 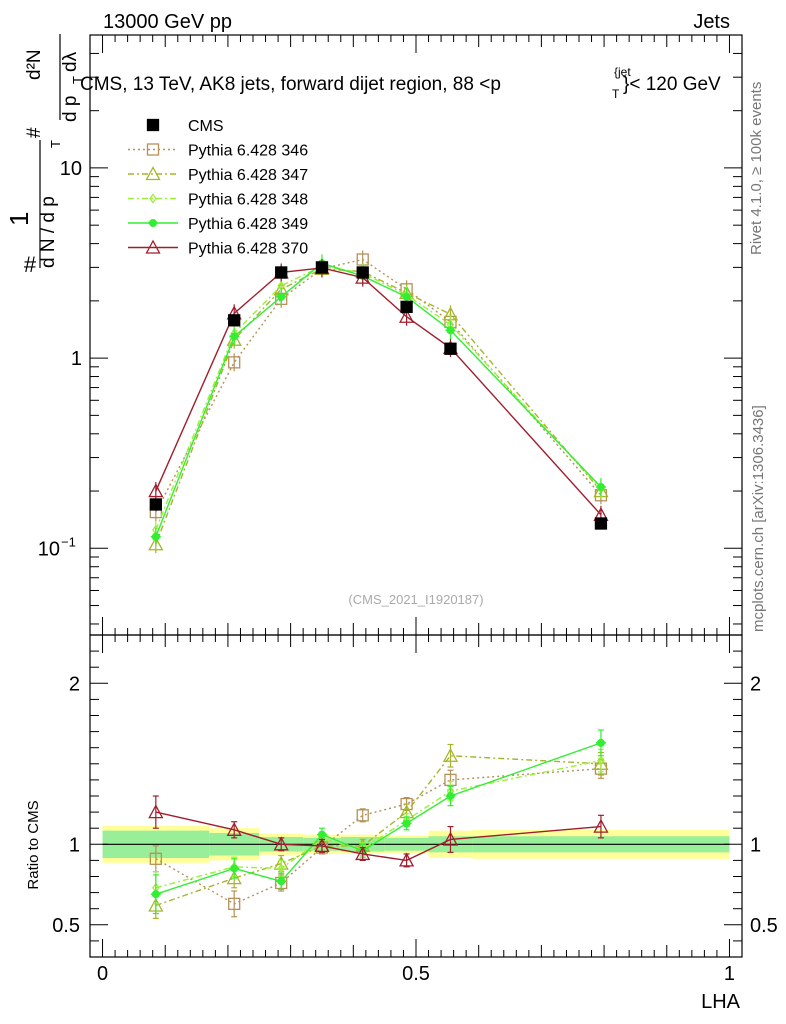 I want to click on title-subscript: T, so click(x=616, y=94).